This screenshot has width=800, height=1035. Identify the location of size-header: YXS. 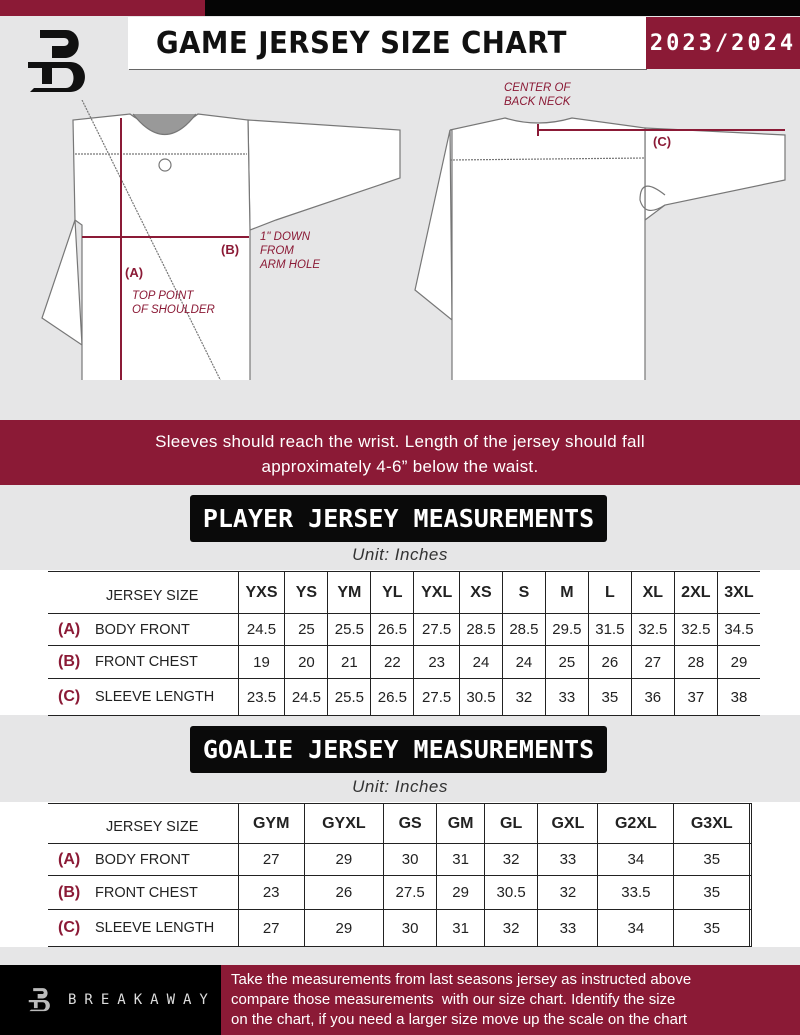
(261, 592).